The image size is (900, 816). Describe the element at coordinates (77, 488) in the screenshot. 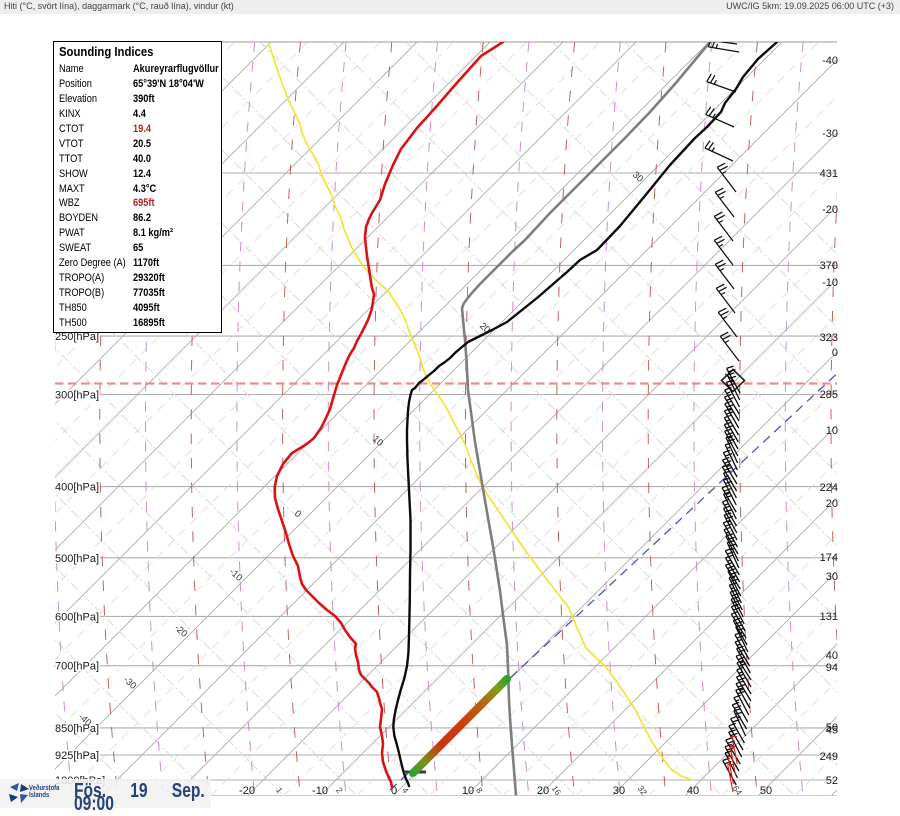

I see `svg-text: 400[hPa]` at that location.